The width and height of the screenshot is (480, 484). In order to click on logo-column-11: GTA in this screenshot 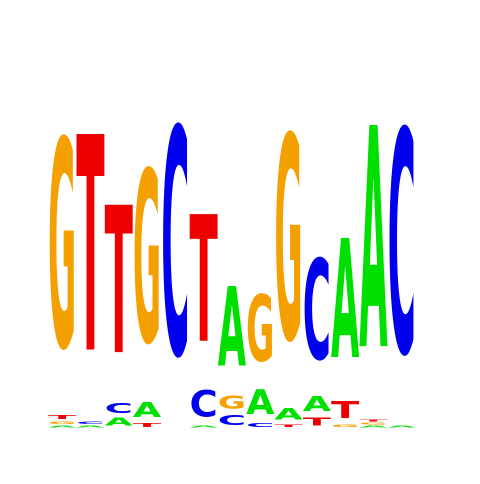, I will do `click(345, 316)`.